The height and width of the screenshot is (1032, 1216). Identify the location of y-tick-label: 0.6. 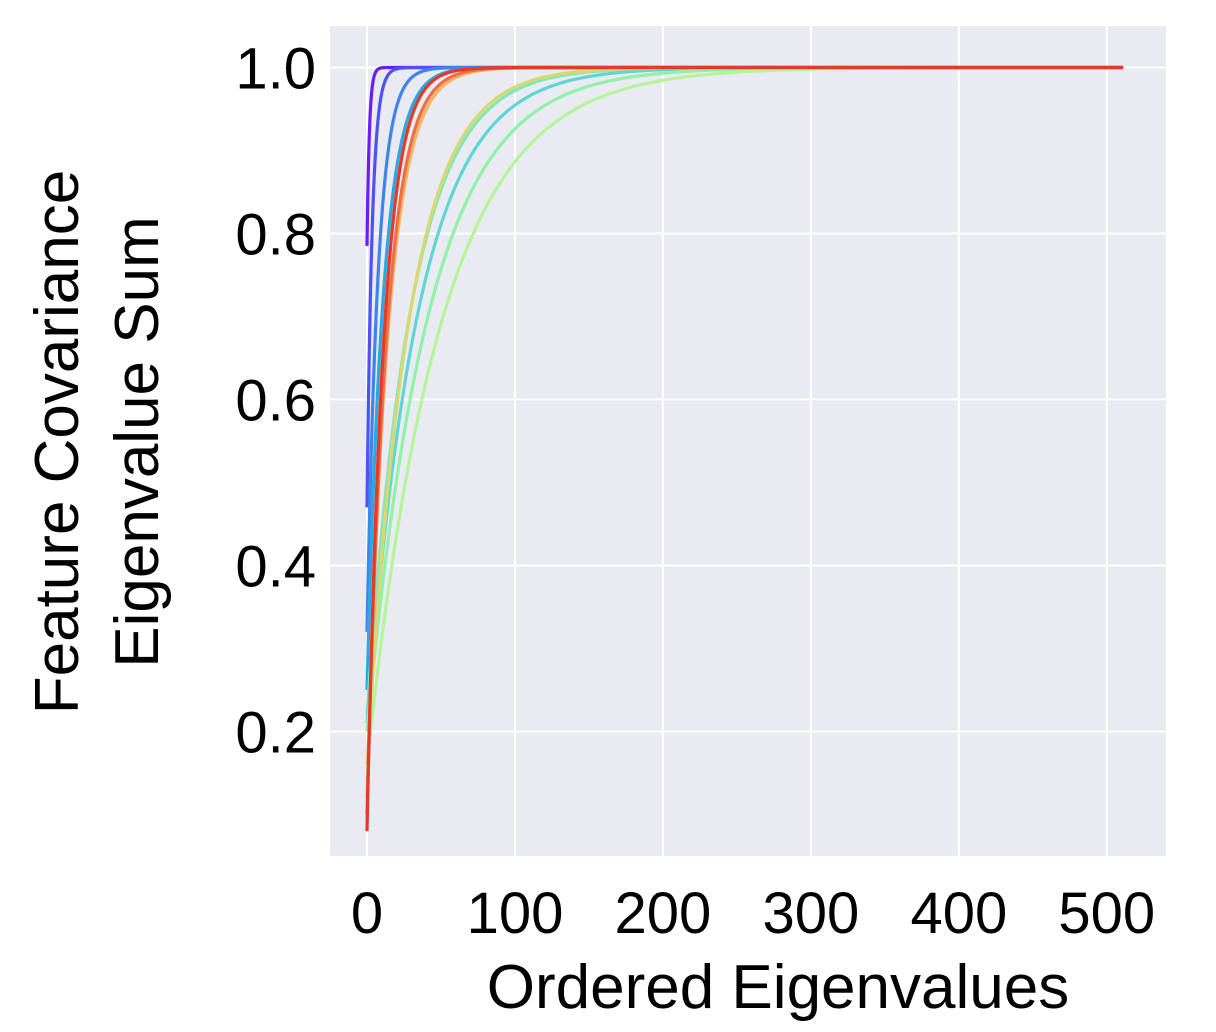
(275, 401).